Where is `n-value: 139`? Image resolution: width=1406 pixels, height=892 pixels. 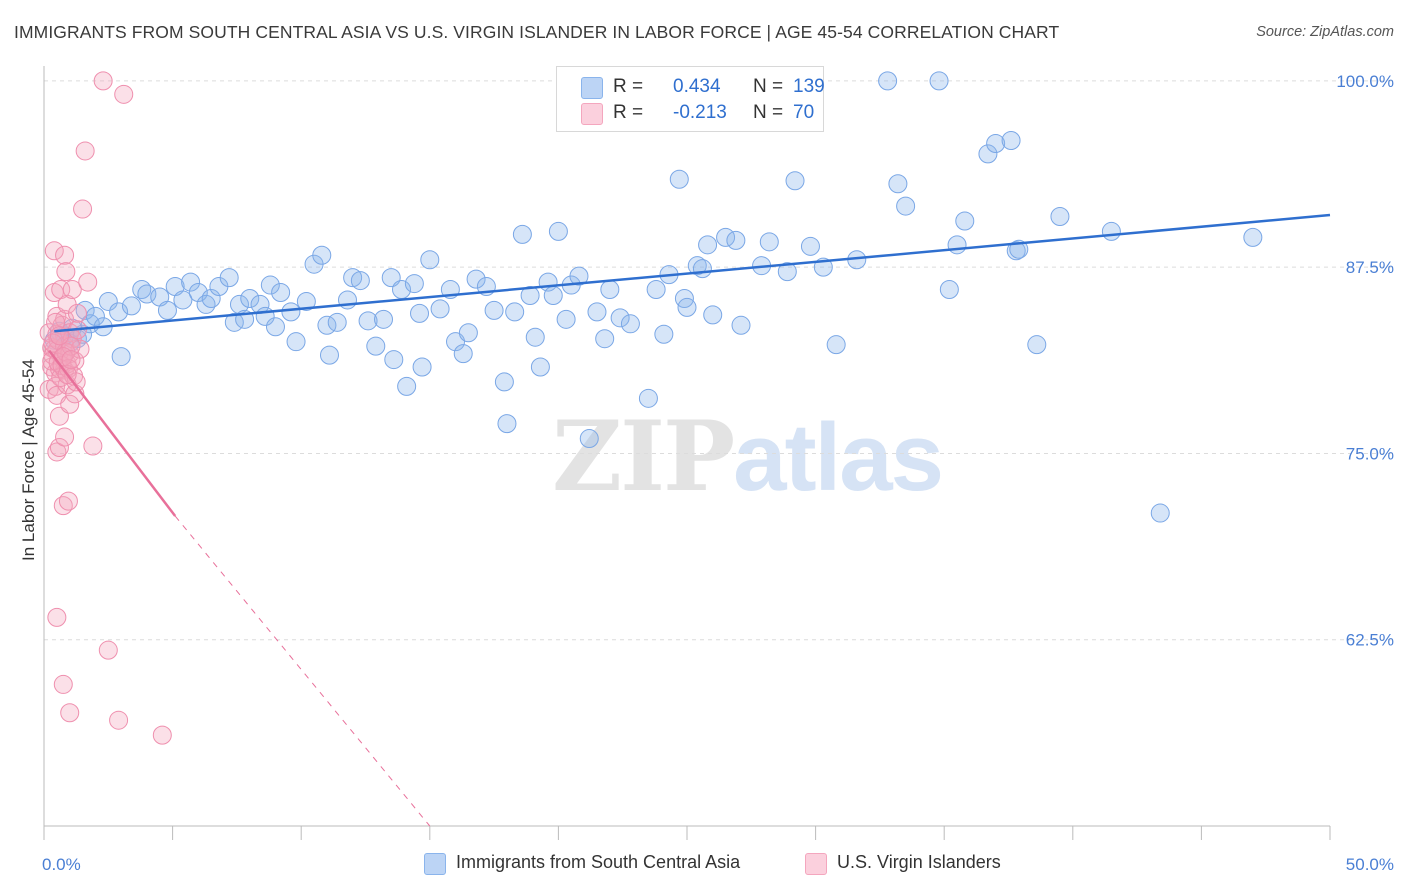
n-value: 139 is located at coordinates (809, 86).